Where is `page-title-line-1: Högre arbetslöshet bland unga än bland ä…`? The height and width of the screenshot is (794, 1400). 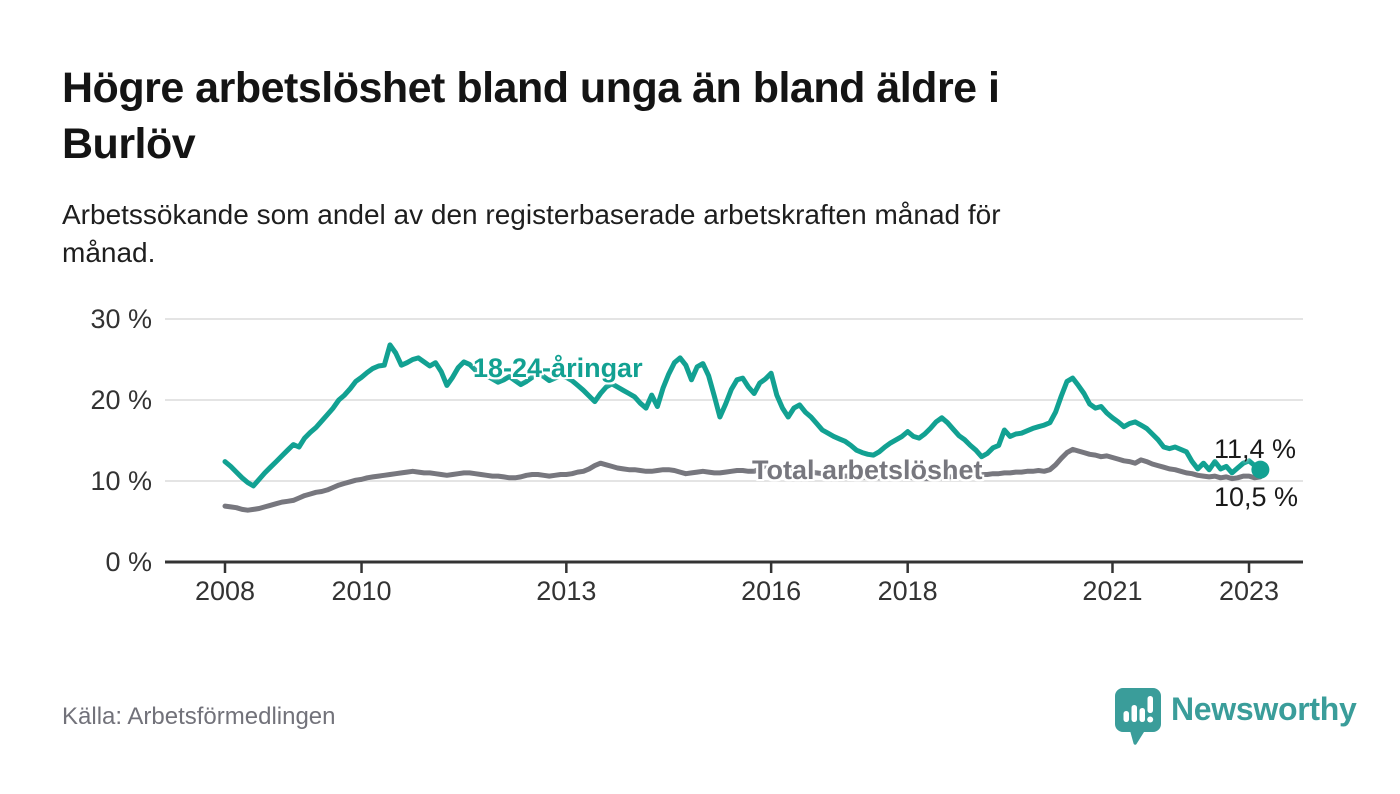
page-title-line-1: Högre arbetslöshet bland unga än bland ä… is located at coordinates (531, 88).